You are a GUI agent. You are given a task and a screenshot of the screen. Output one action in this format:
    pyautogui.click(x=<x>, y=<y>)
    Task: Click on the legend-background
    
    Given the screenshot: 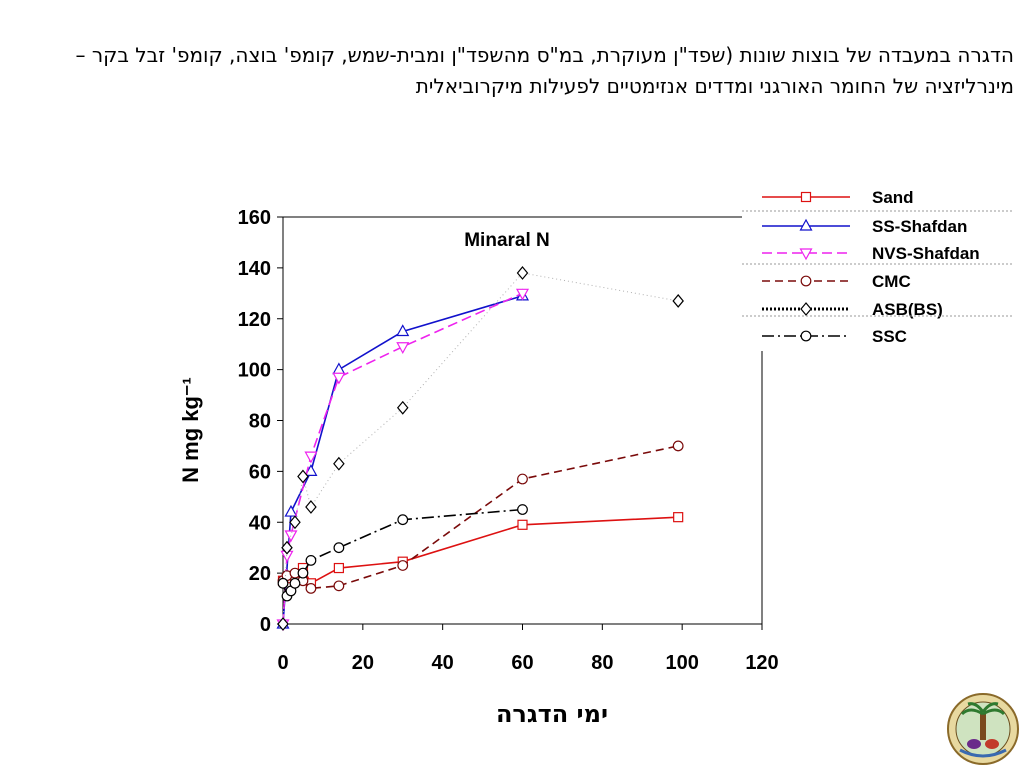 What is the action you would take?
    pyautogui.click(x=878, y=267)
    